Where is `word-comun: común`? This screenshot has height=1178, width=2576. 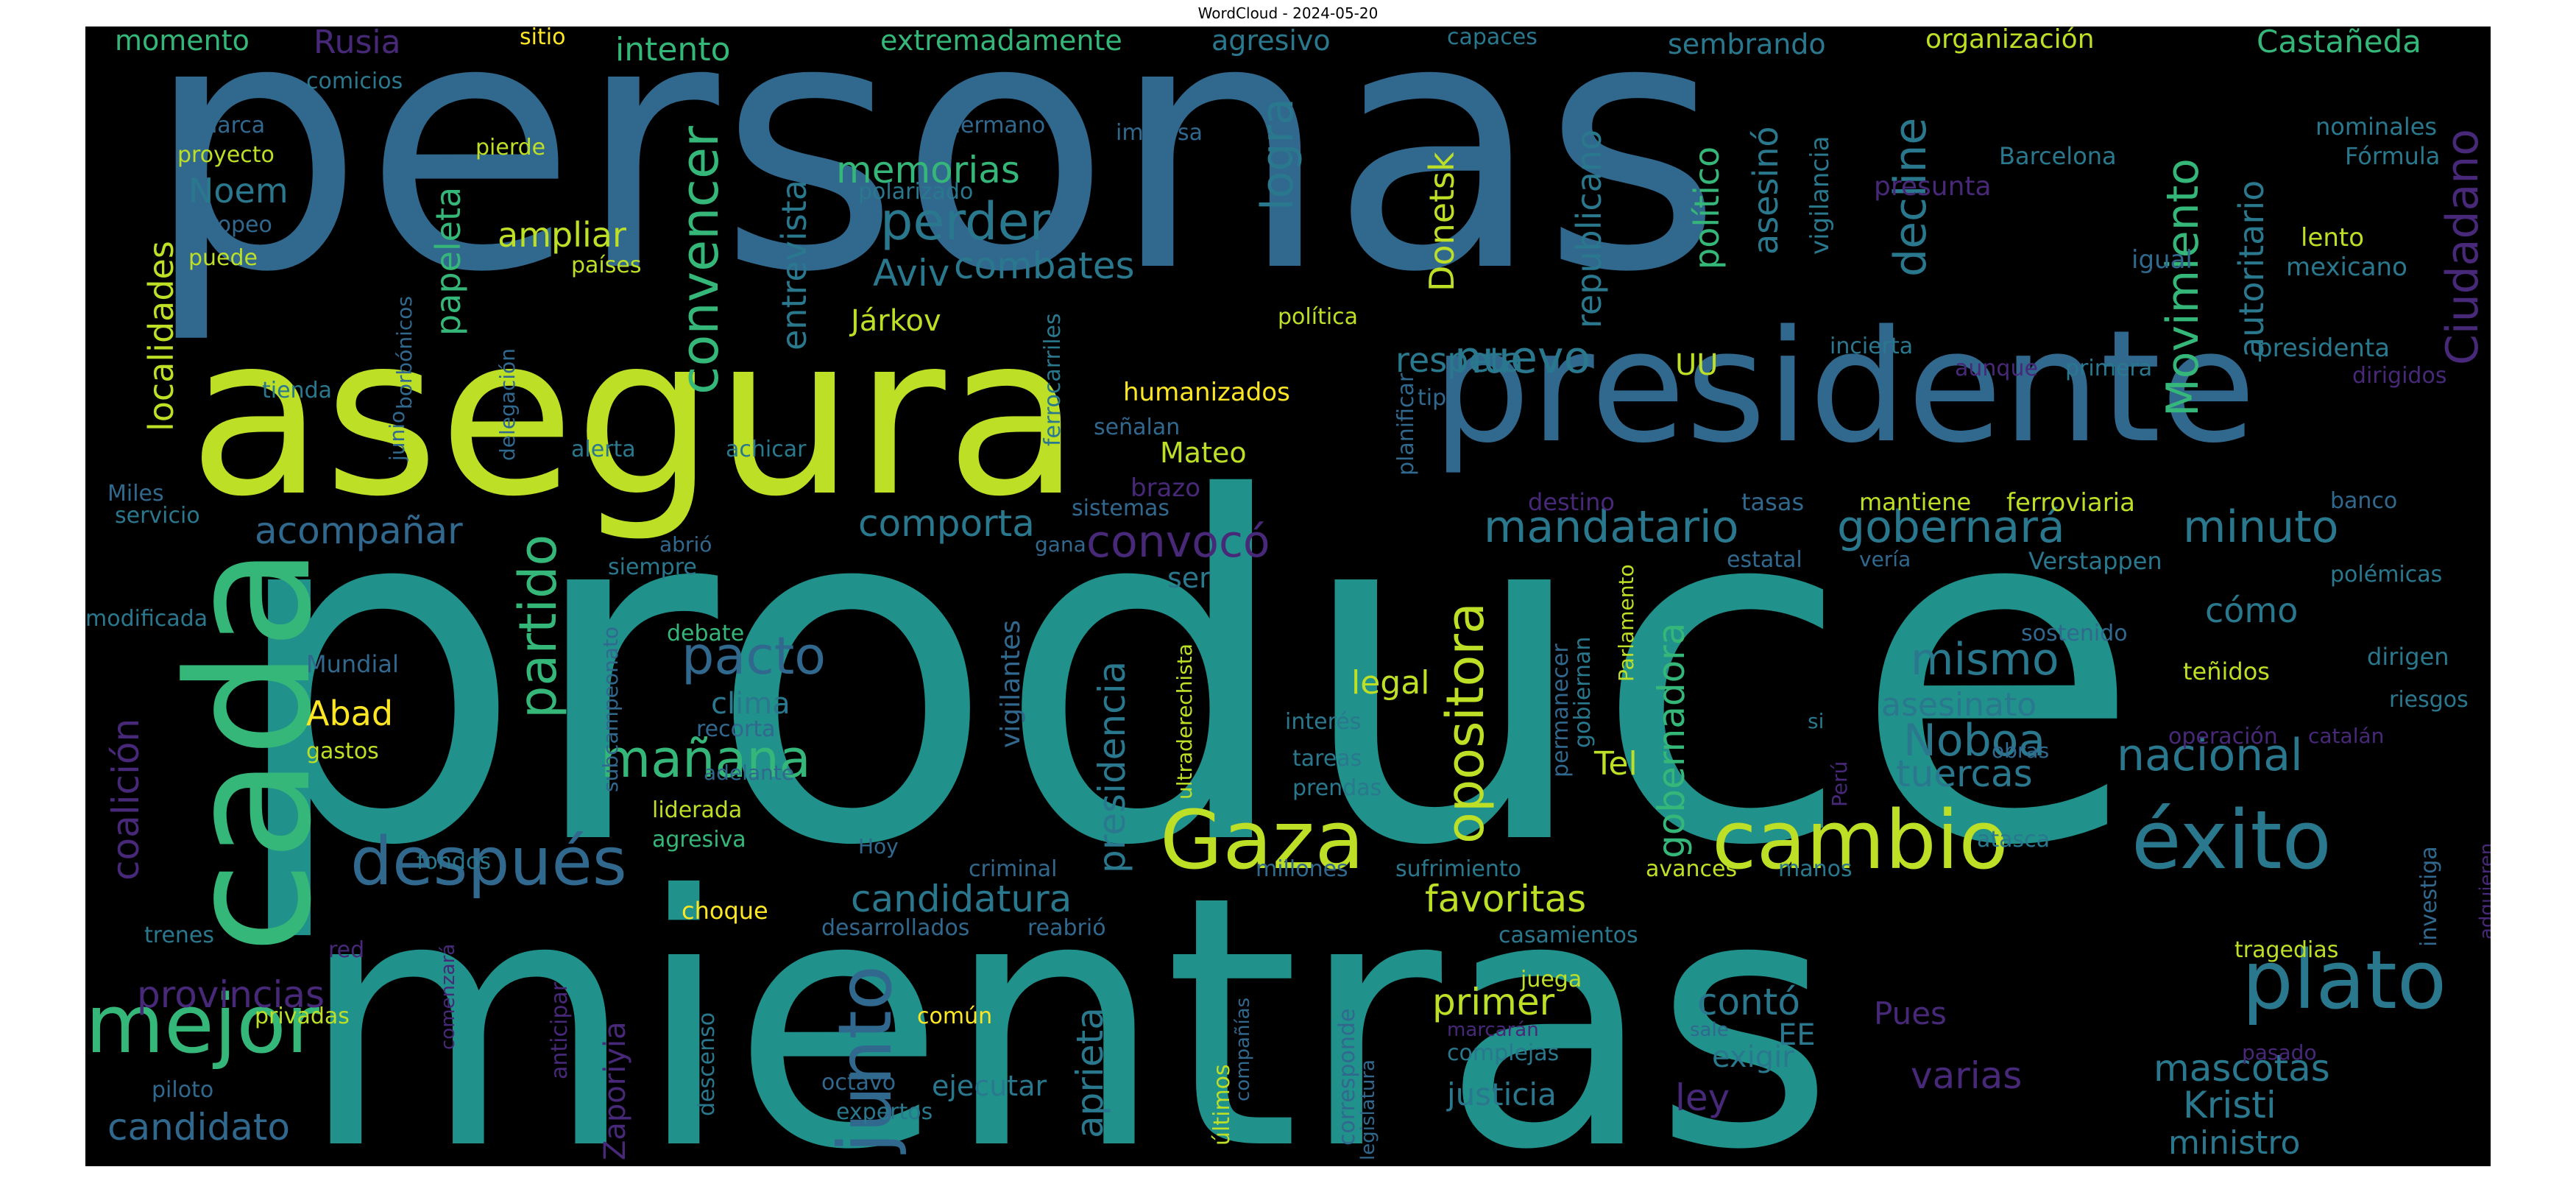
word-comun: común is located at coordinates (955, 1016).